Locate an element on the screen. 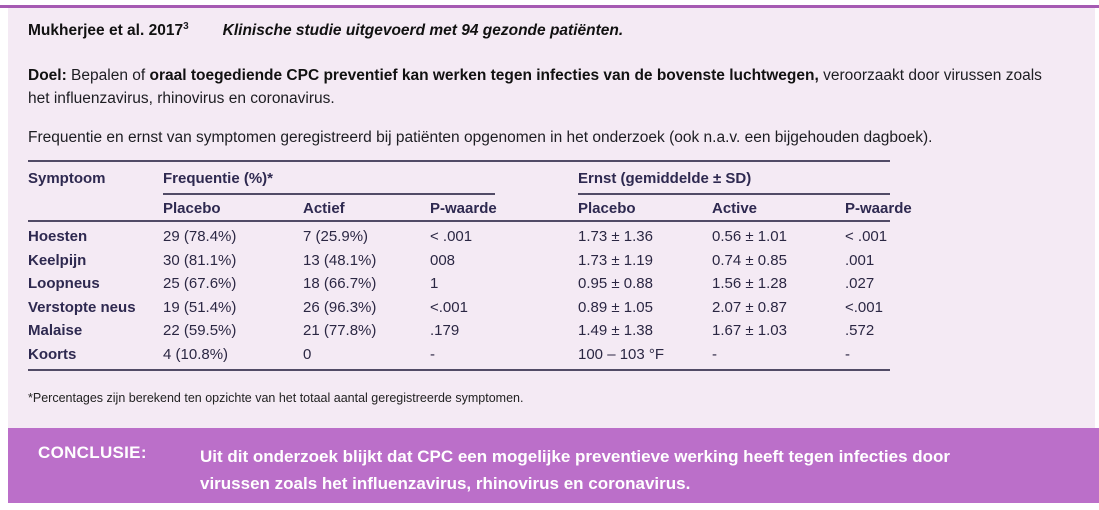 The image size is (1099, 510). table-cell: 21 (77.8%) is located at coordinates (340, 330).